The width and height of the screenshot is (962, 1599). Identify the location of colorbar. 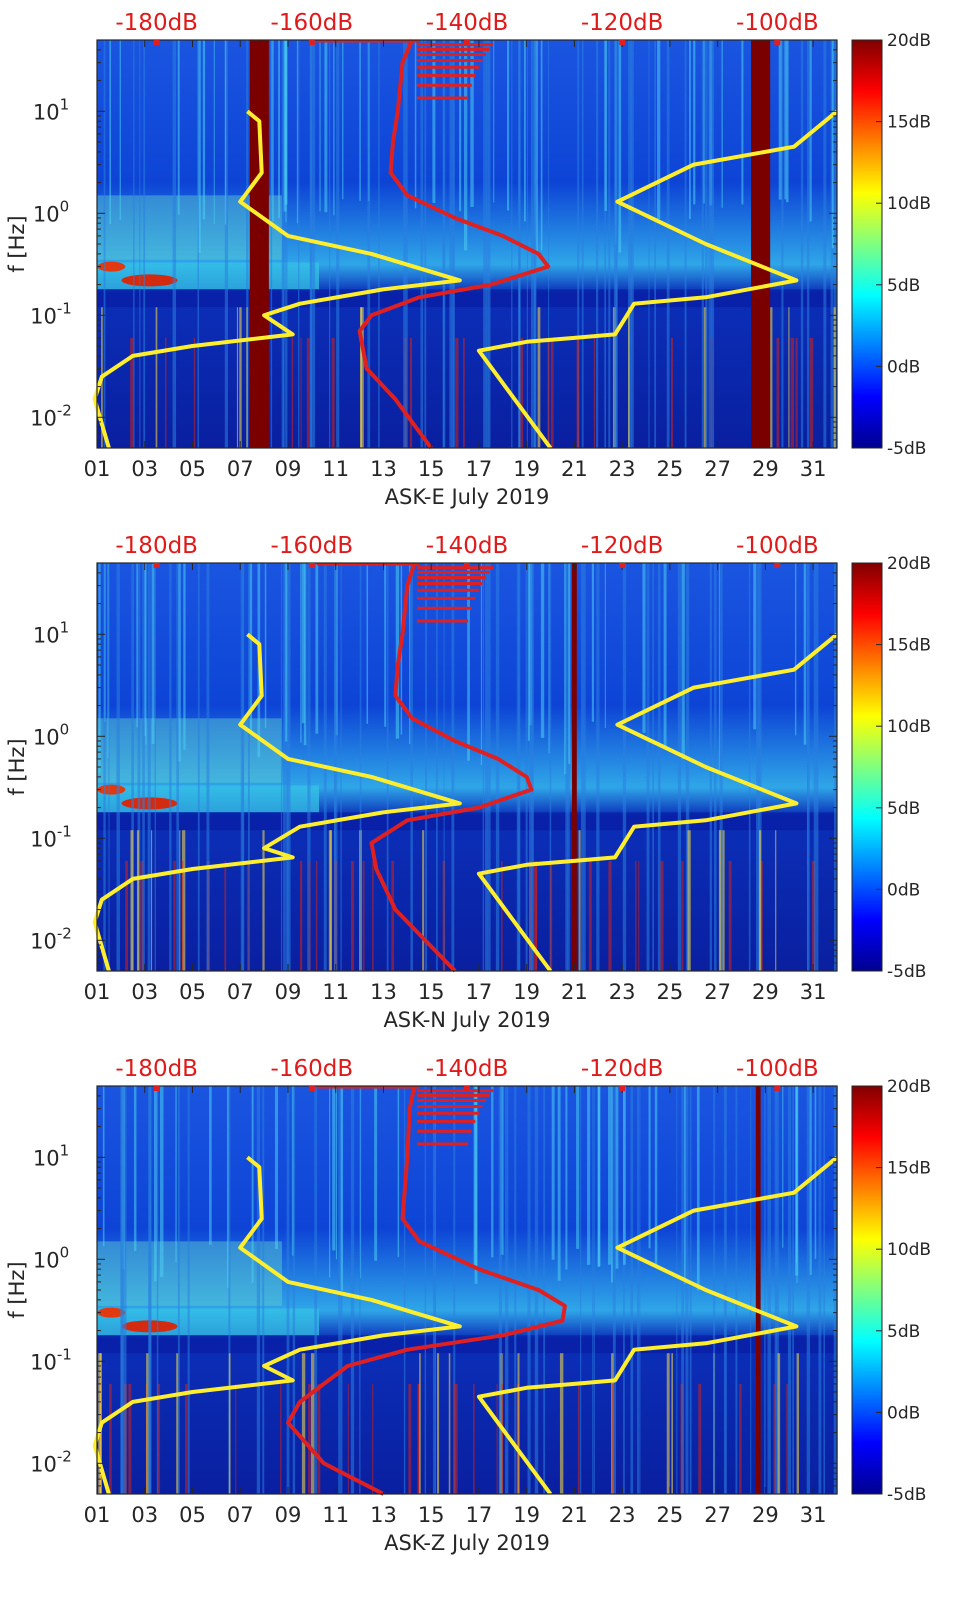
(867, 1290).